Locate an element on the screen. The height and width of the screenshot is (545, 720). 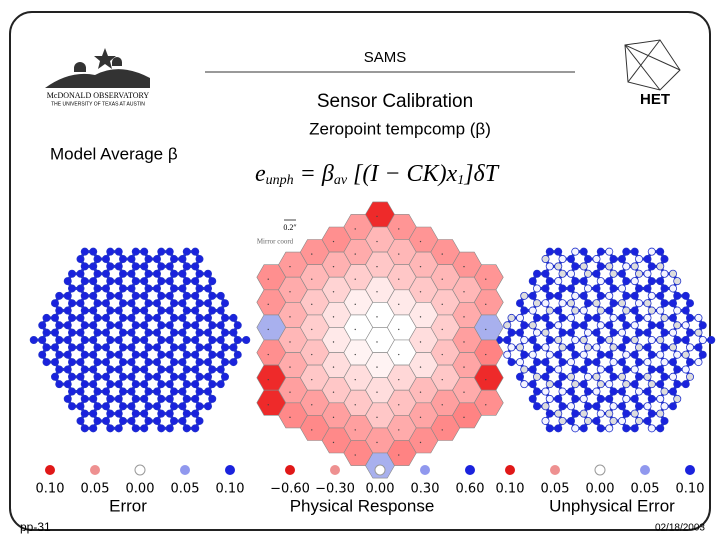
legend-label: −0.60 is located at coordinates (290, 489).